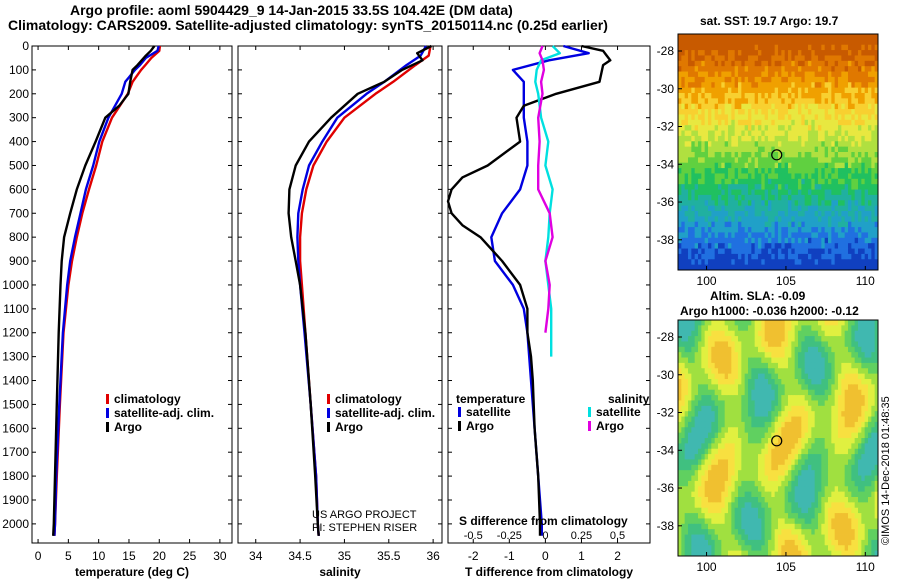  What do you see at coordinates (509, 536) in the screenshot?
I see `top-tick-label: -0.25` at bounding box center [509, 536].